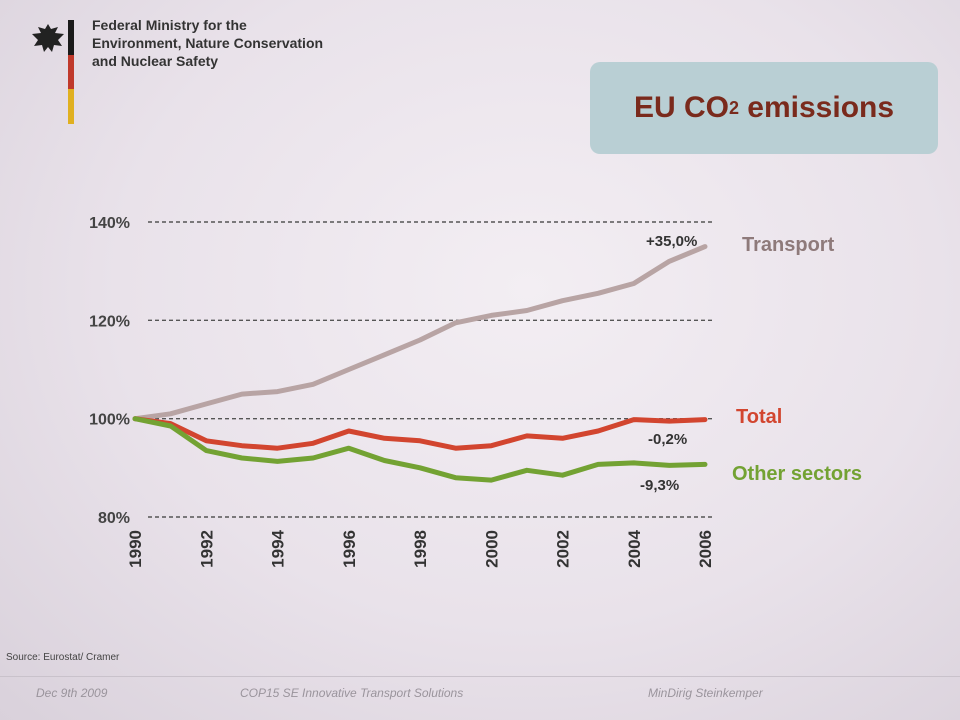  I want to click on series-label-transport: Transport, so click(788, 245).